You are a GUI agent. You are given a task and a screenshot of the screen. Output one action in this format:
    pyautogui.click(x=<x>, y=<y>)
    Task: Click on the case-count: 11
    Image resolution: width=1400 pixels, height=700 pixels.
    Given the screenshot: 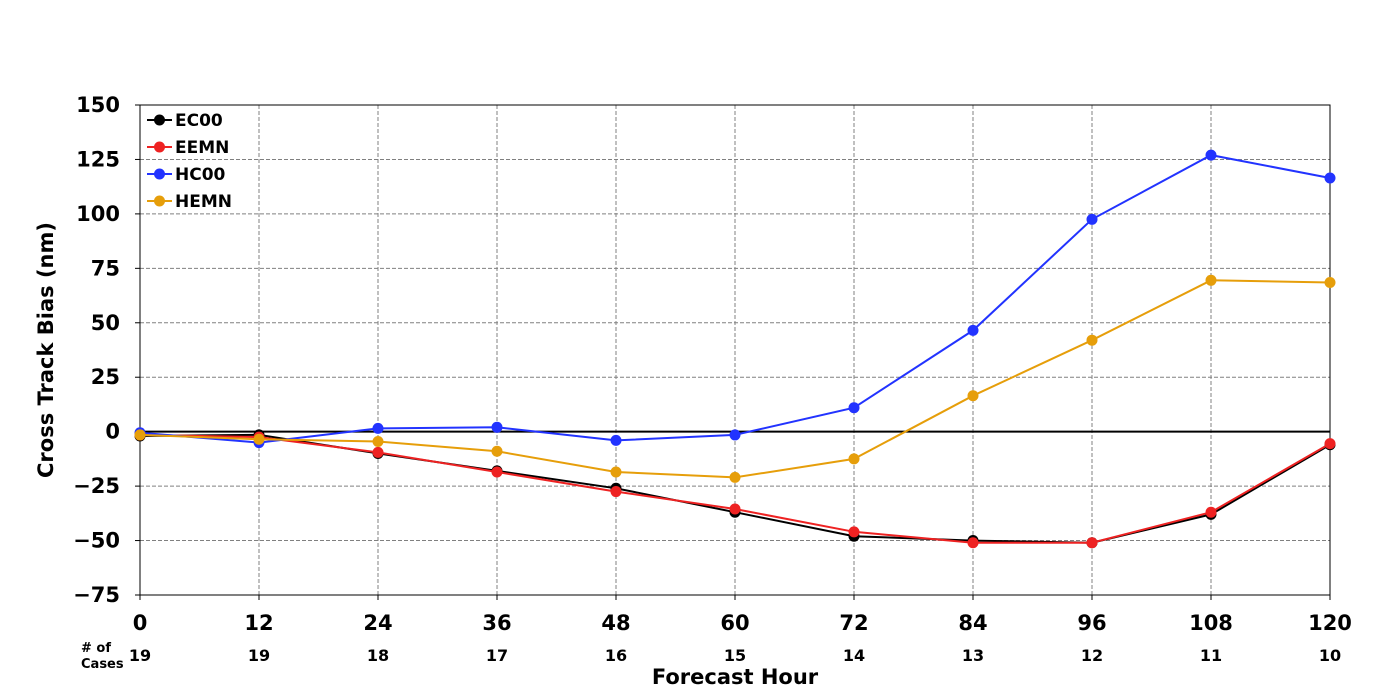 What is the action you would take?
    pyautogui.click(x=1211, y=655)
    